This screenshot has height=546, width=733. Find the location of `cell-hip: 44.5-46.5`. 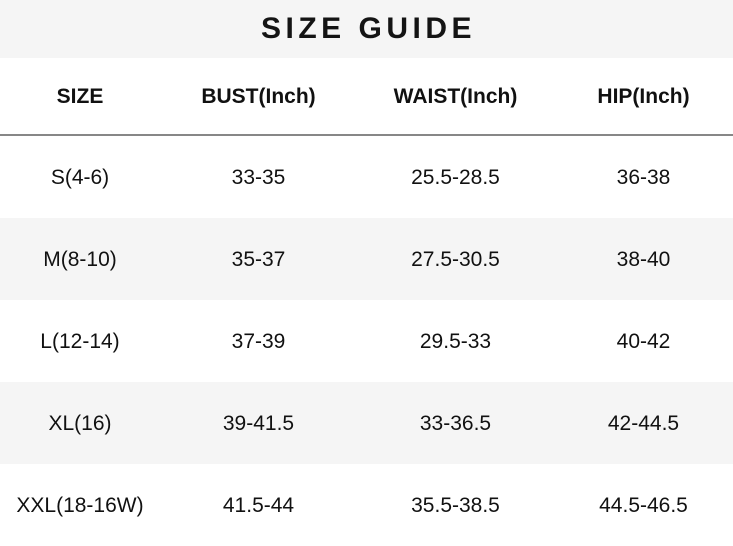

cell-hip: 44.5-46.5 is located at coordinates (643, 505).